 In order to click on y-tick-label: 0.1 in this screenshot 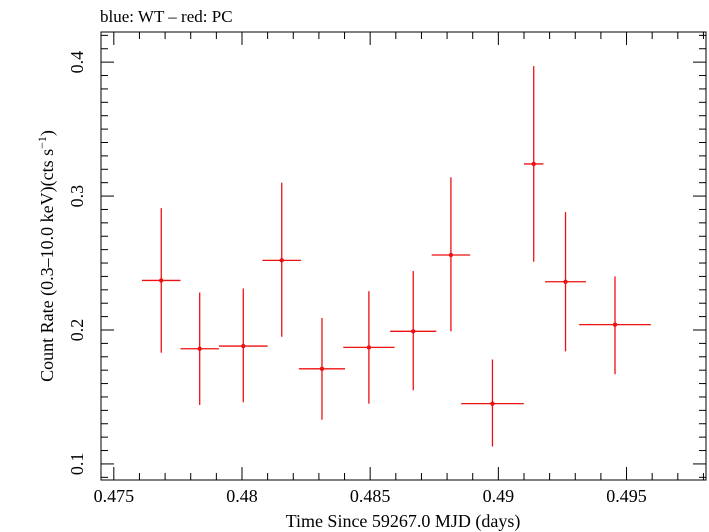, I will do `click(77, 464)`.